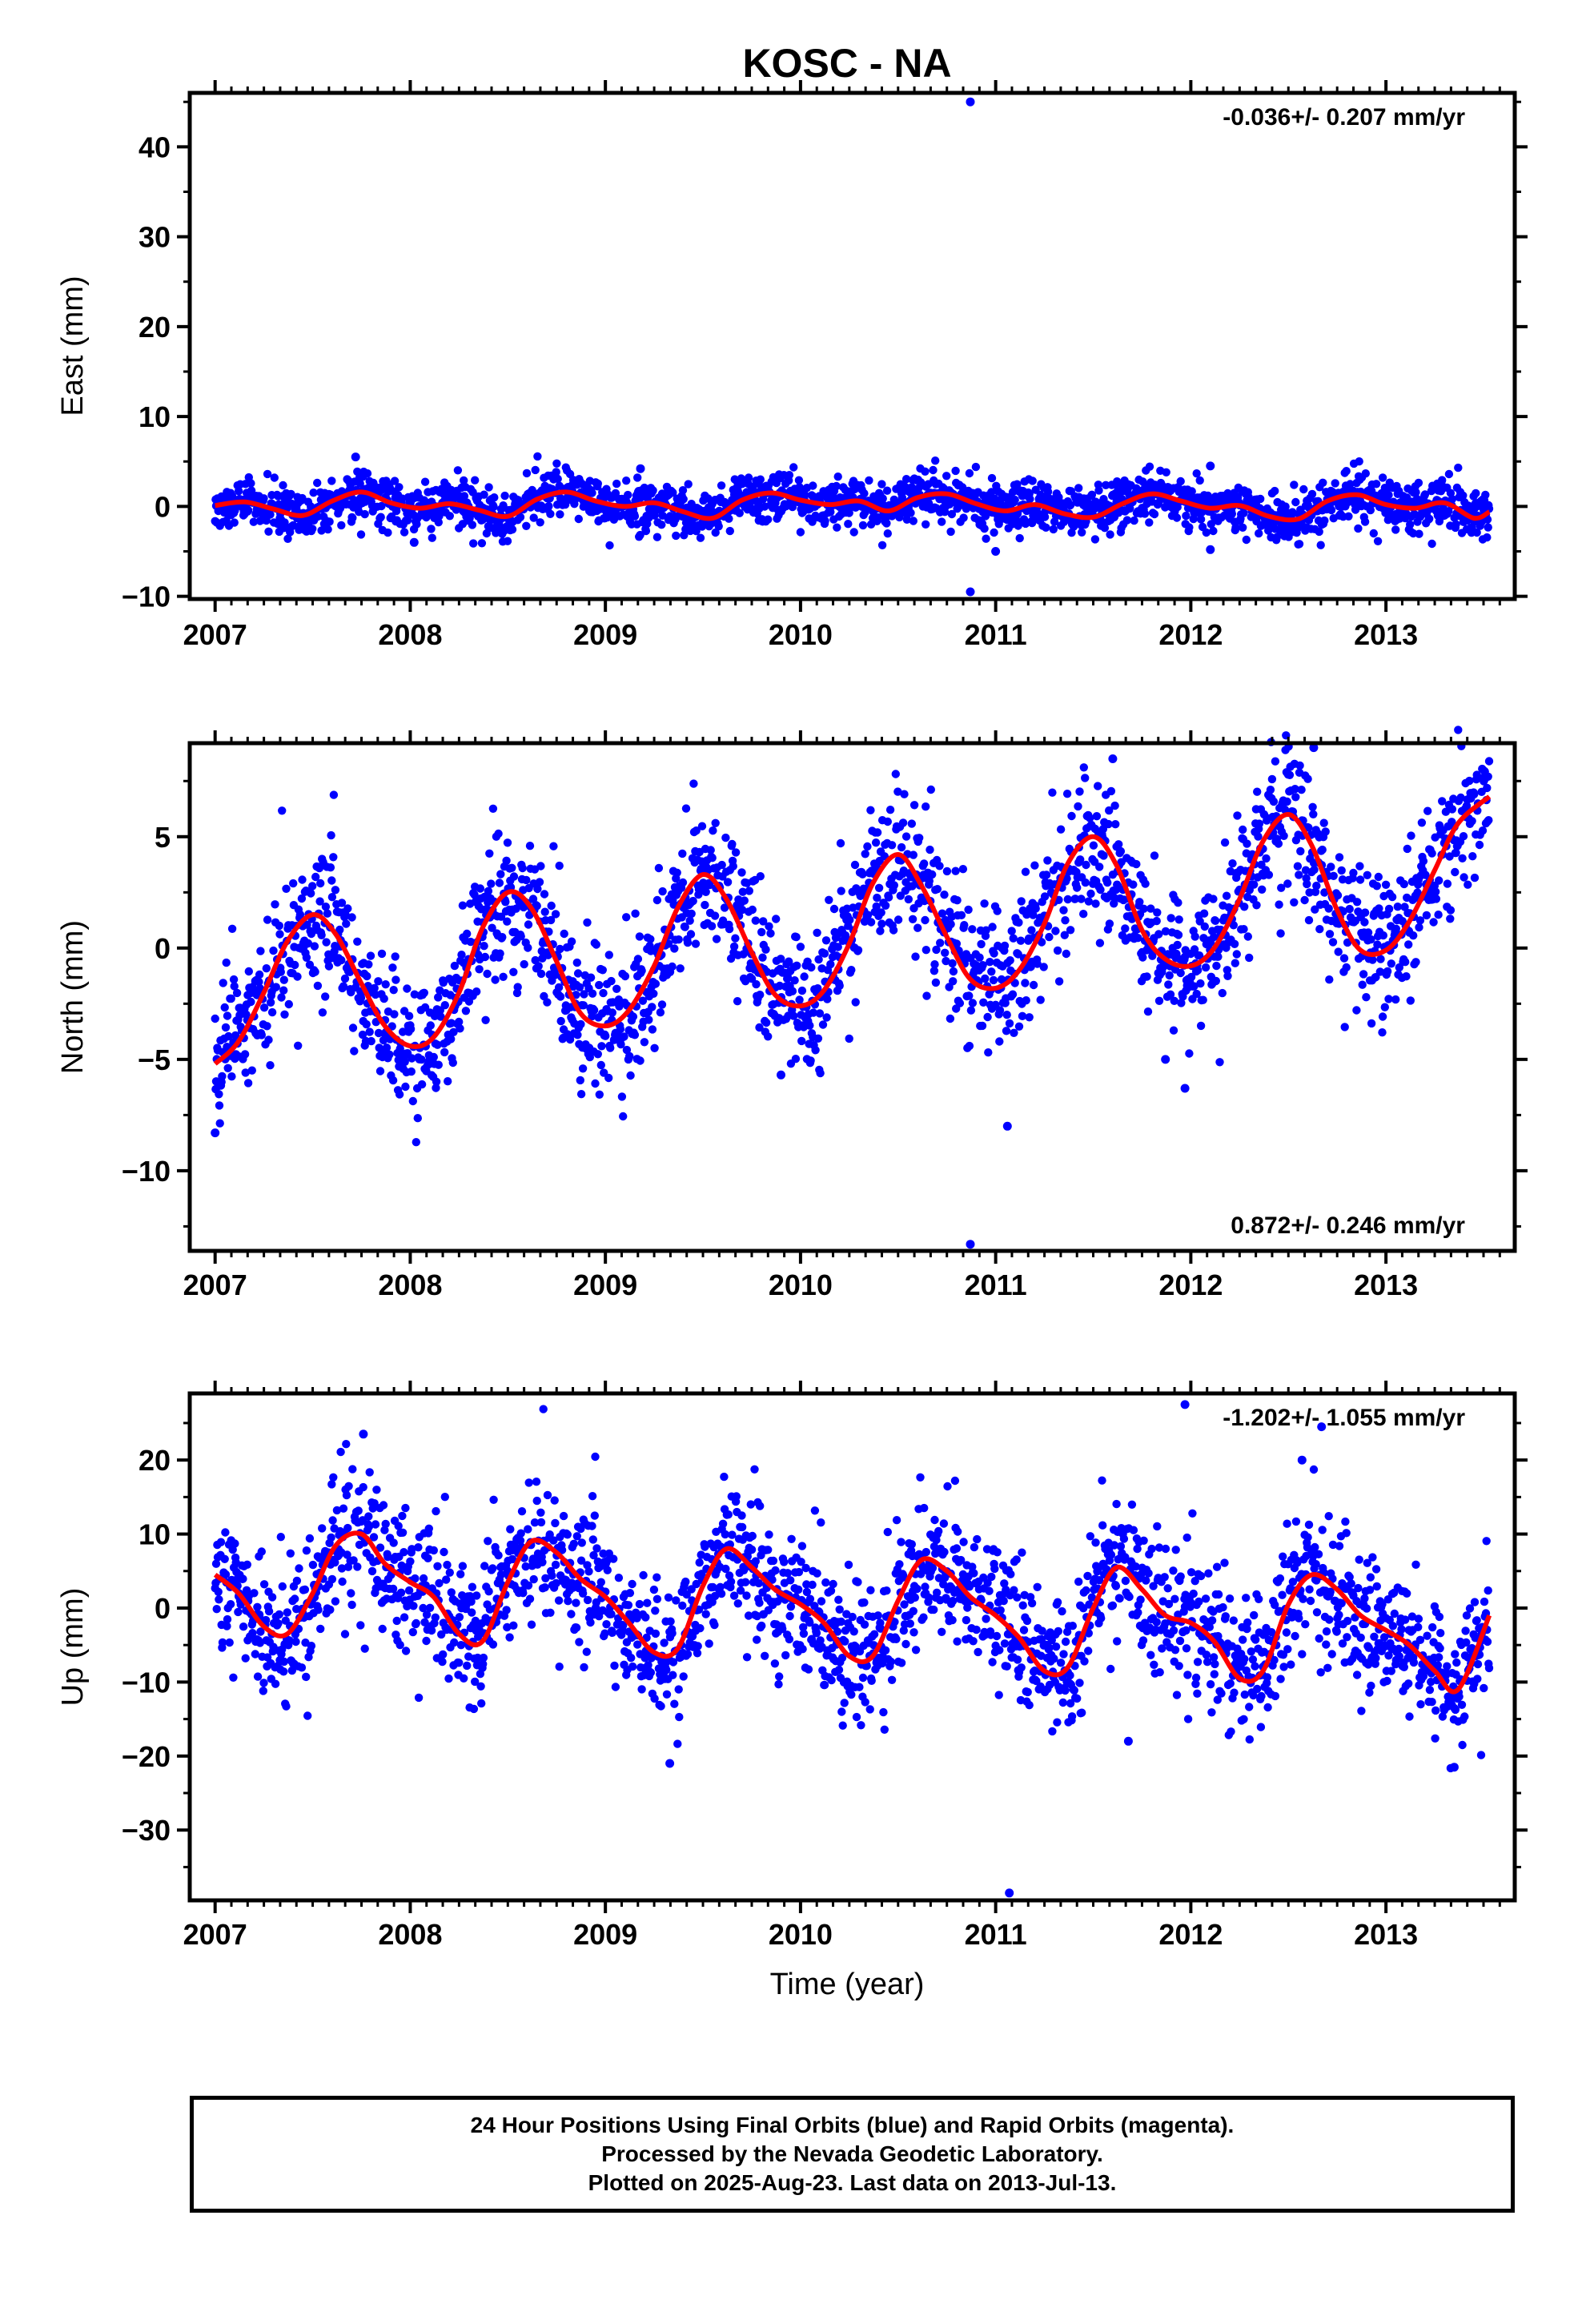  Describe the element at coordinates (605, 1285) in the screenshot. I see `north-x-tick-label: 2009` at that location.